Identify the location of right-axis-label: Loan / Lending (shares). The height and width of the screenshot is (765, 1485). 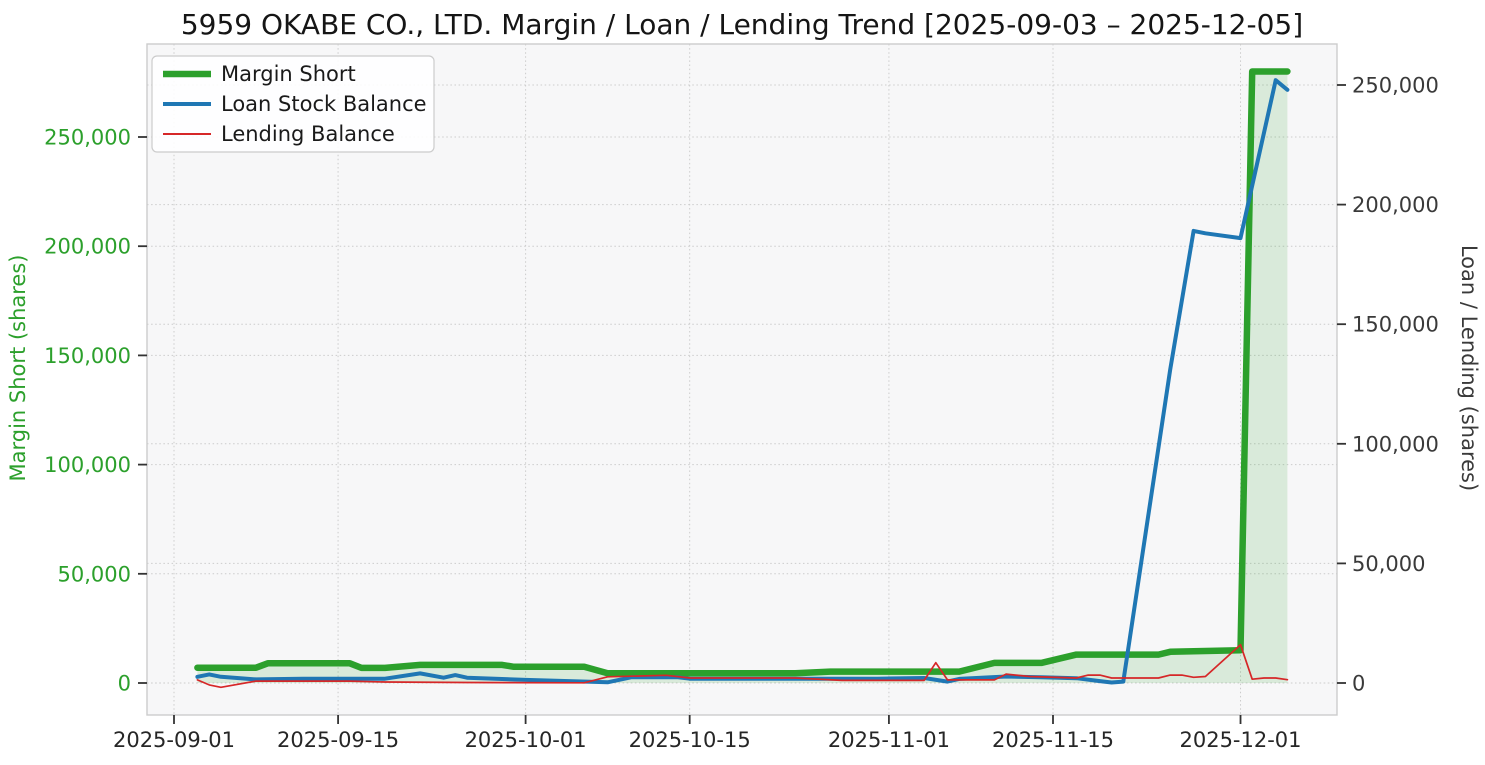
(1469, 368).